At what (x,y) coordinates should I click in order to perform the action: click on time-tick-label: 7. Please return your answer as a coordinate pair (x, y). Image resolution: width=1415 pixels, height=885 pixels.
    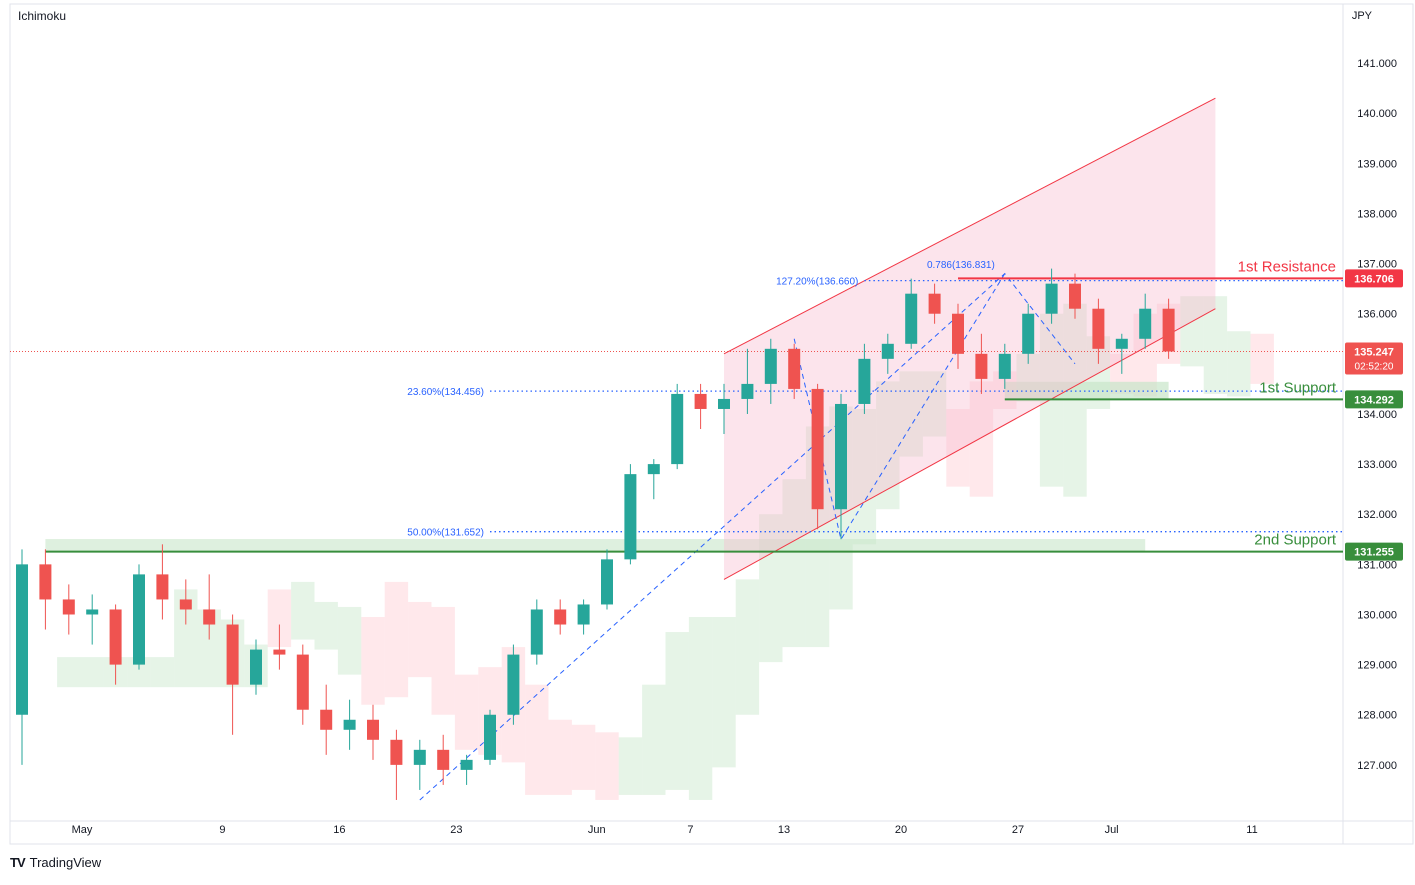
    Looking at the image, I should click on (690, 830).